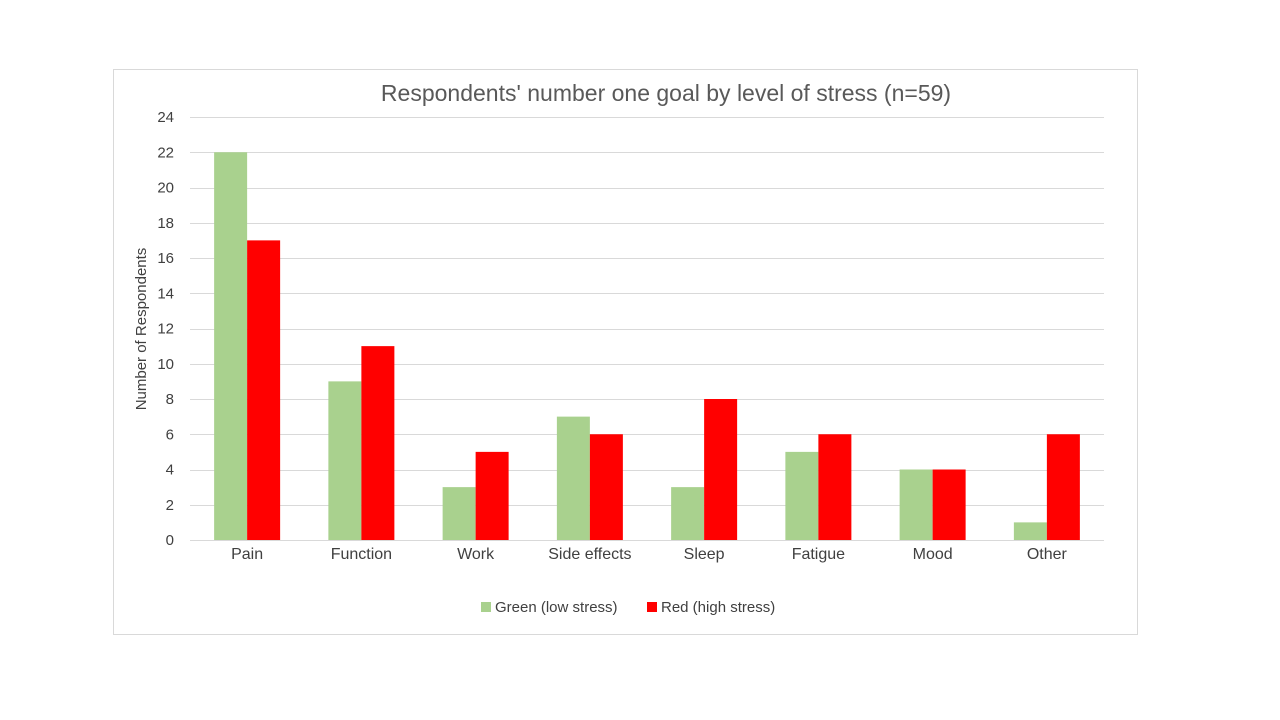 The image size is (1280, 720). Describe the element at coordinates (818, 554) in the screenshot. I see `x-category-label: Fatigue` at that location.